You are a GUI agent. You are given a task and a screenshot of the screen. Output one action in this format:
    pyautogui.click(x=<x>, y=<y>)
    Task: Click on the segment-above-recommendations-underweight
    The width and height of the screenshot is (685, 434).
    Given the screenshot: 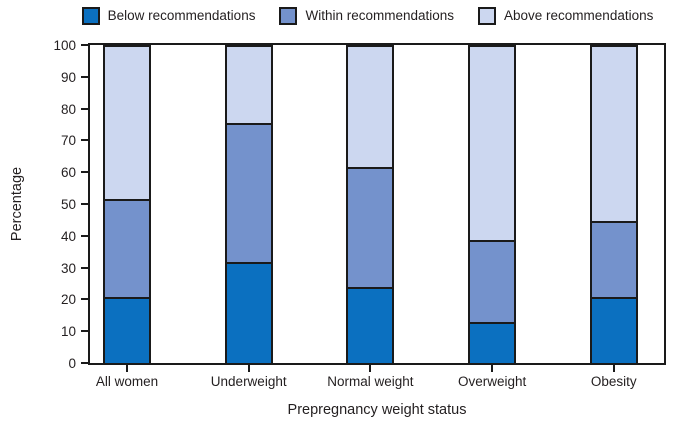 What is the action you would take?
    pyautogui.click(x=248, y=85)
    